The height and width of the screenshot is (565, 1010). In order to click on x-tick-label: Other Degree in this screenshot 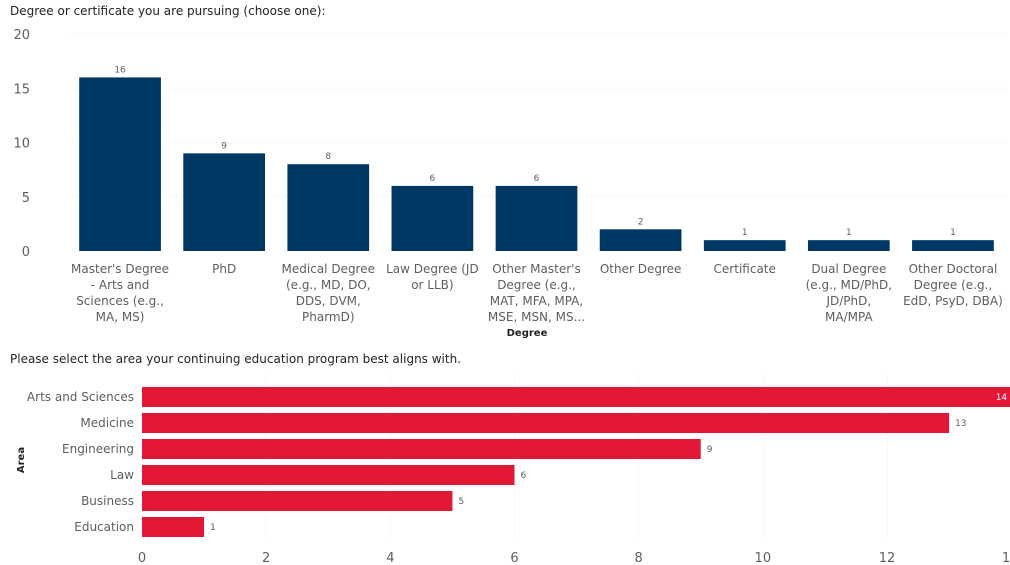, I will do `click(641, 269)`.